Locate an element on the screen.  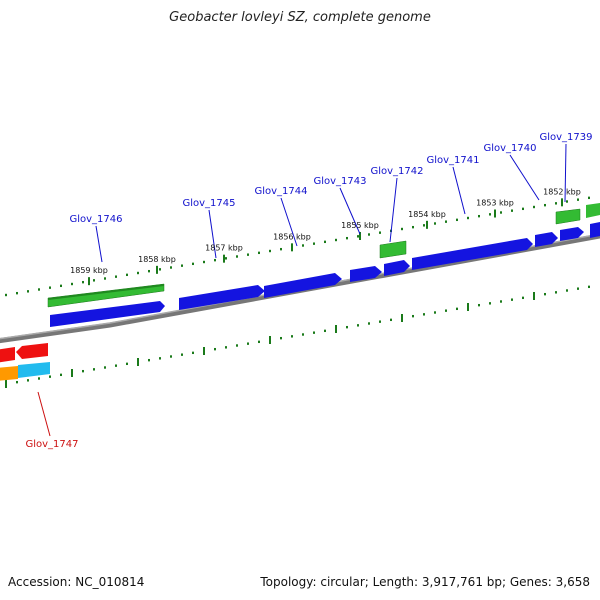
gene-label-glov-1746: Glov_1746 is located at coordinates (95, 219).